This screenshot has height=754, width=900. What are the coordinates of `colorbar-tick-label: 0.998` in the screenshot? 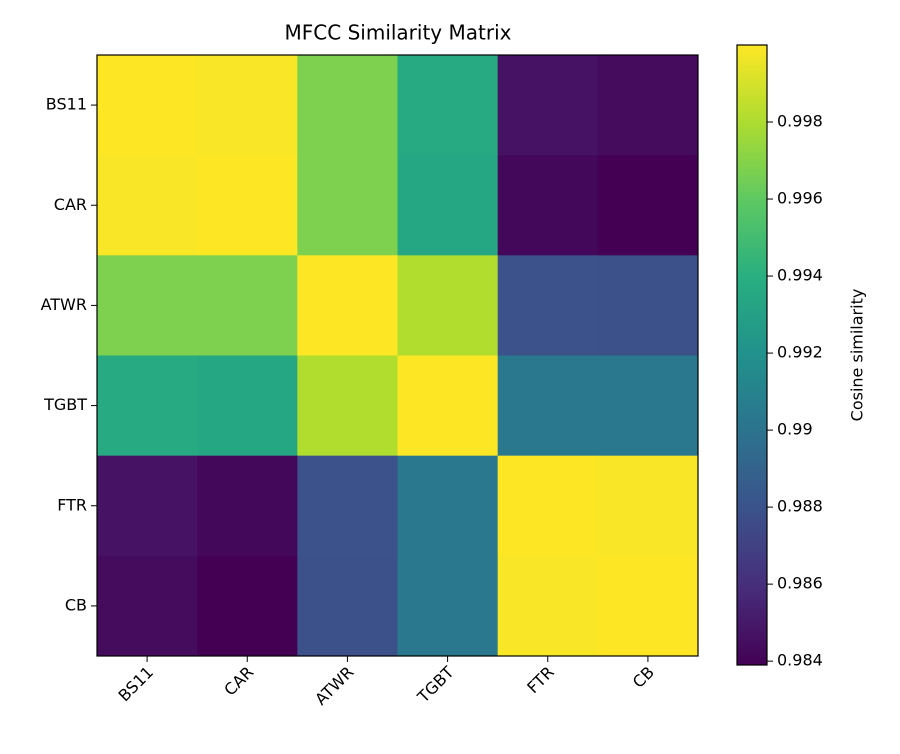 It's located at (800, 121).